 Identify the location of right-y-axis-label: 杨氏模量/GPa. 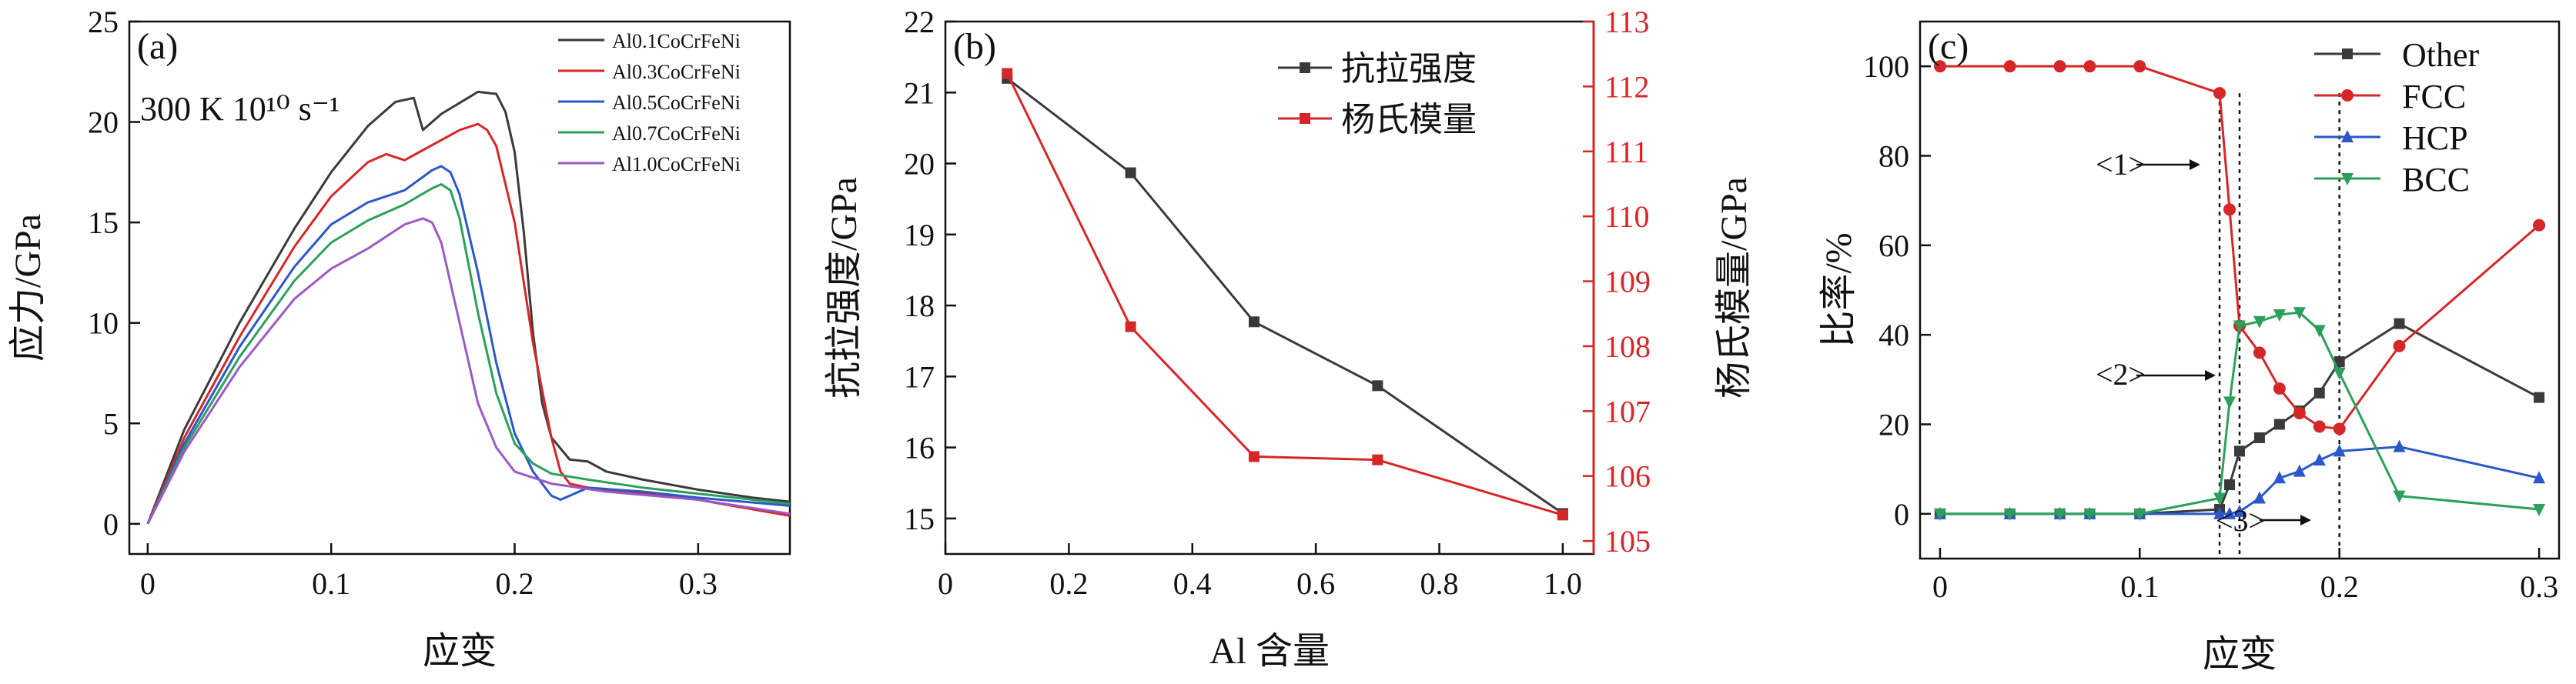
(1734, 288).